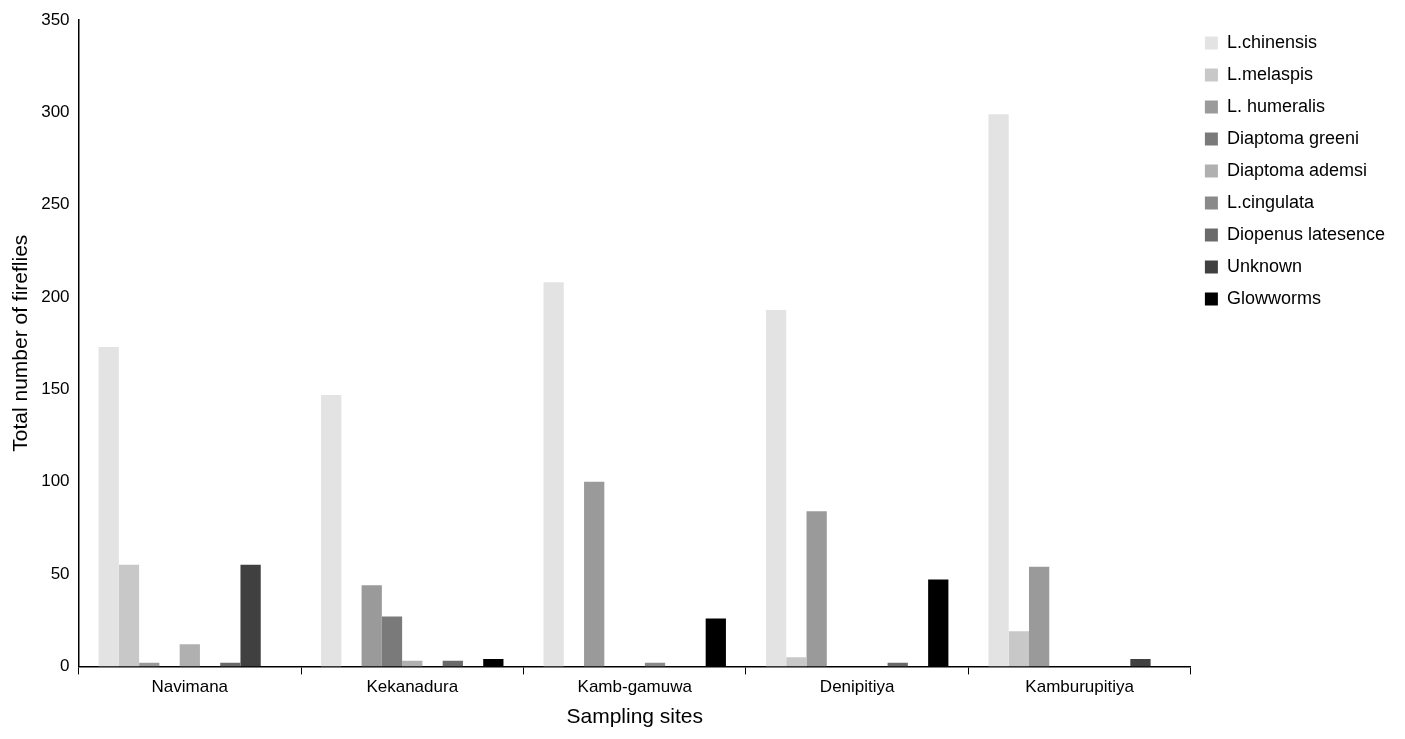 The height and width of the screenshot is (739, 1405). I want to click on y-tick-label: 300, so click(55, 112).